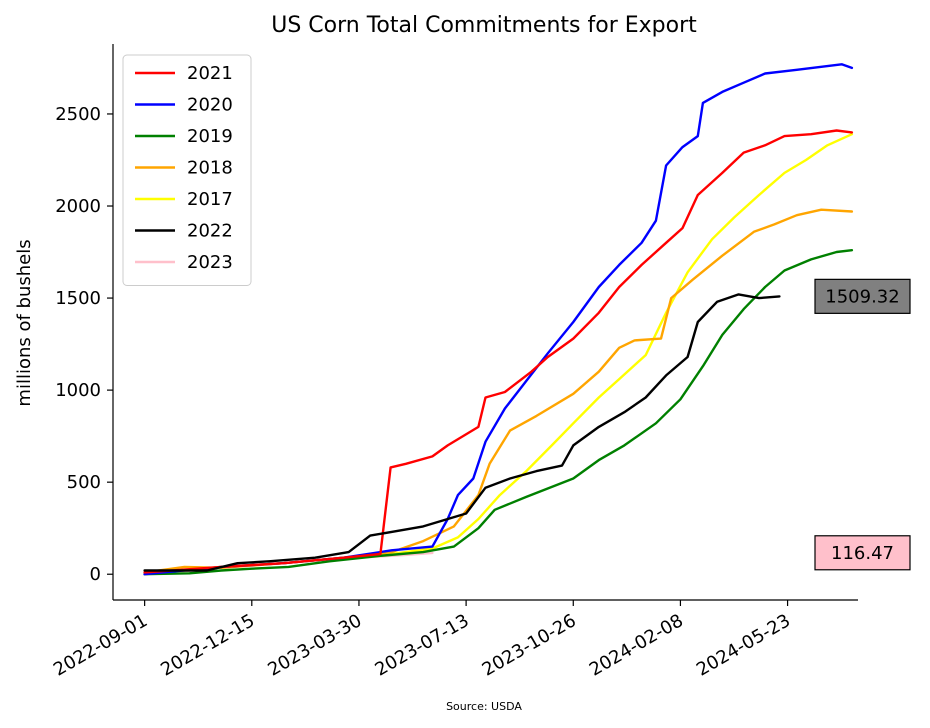 Image resolution: width=930 pixels, height=728 pixels. What do you see at coordinates (636, 645) in the screenshot?
I see `x-tick-label: 2024-02-08` at bounding box center [636, 645].